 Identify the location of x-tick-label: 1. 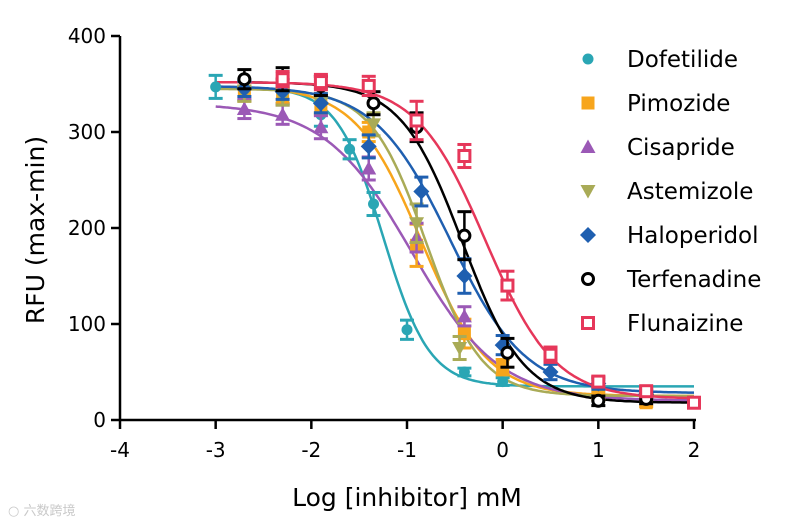
(598, 450).